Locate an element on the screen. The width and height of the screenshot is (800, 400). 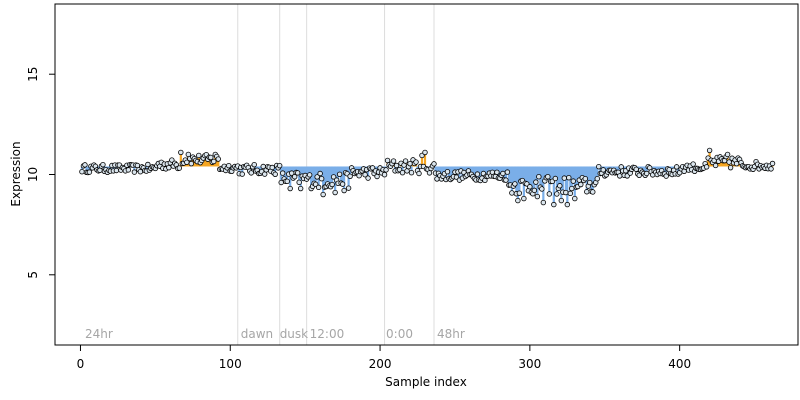
data-points is located at coordinates (427, 177).